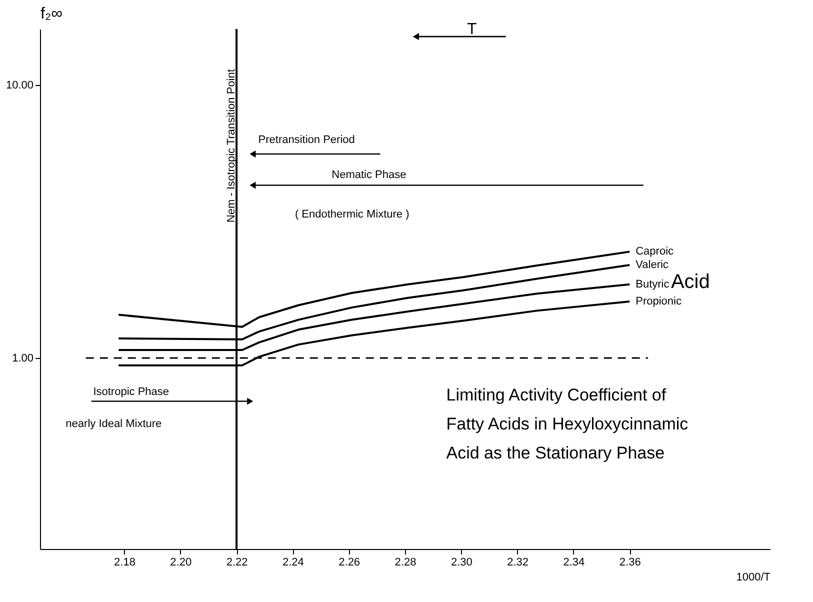 The height and width of the screenshot is (602, 813). I want to click on x-tick-label: 2.28, so click(405, 562).